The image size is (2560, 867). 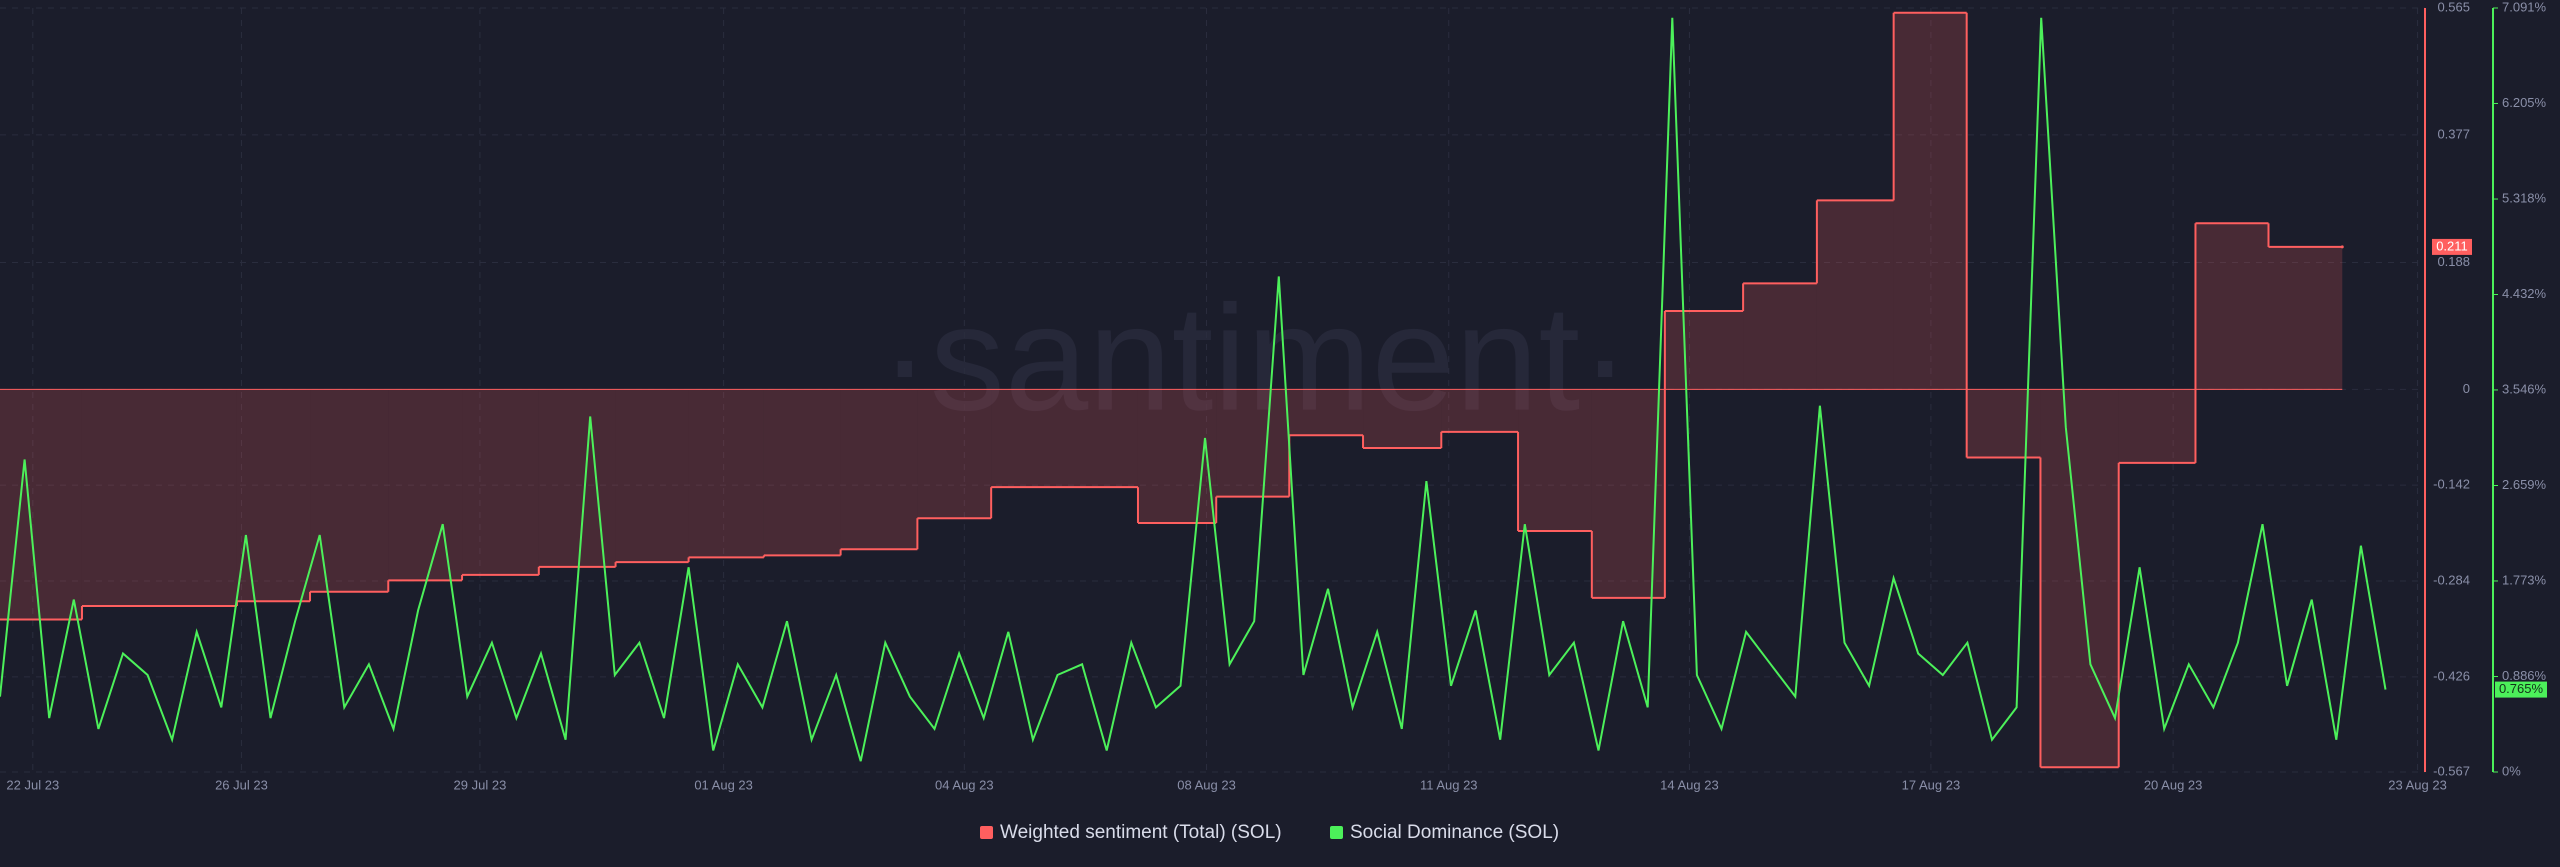 What do you see at coordinates (2451, 770) in the screenshot?
I see `y-tick-label: -0.567` at bounding box center [2451, 770].